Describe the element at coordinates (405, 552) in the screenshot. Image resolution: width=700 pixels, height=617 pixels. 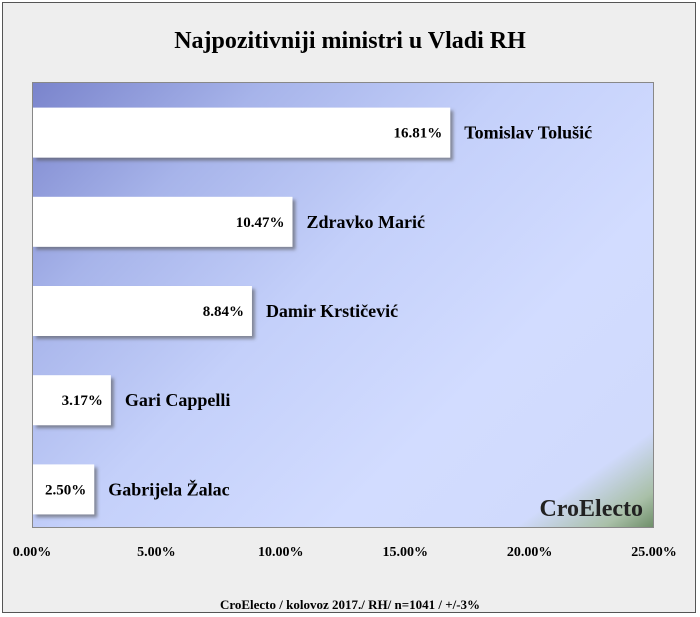
I see `x-tick-label: 15.00%` at that location.